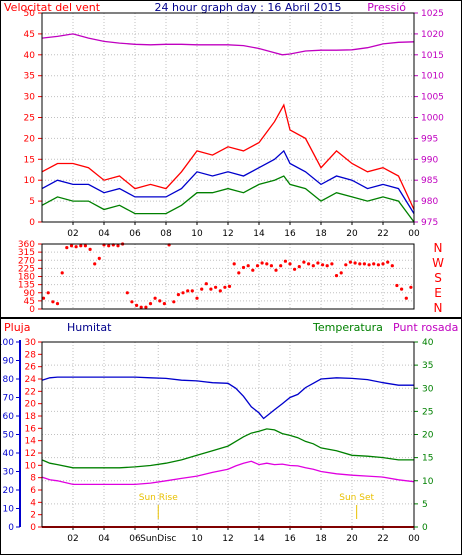 This screenshot has height=555, width=462. What do you see at coordinates (9, 417) in the screenshot?
I see `rain-ytick-label: 60` at bounding box center [9, 417].